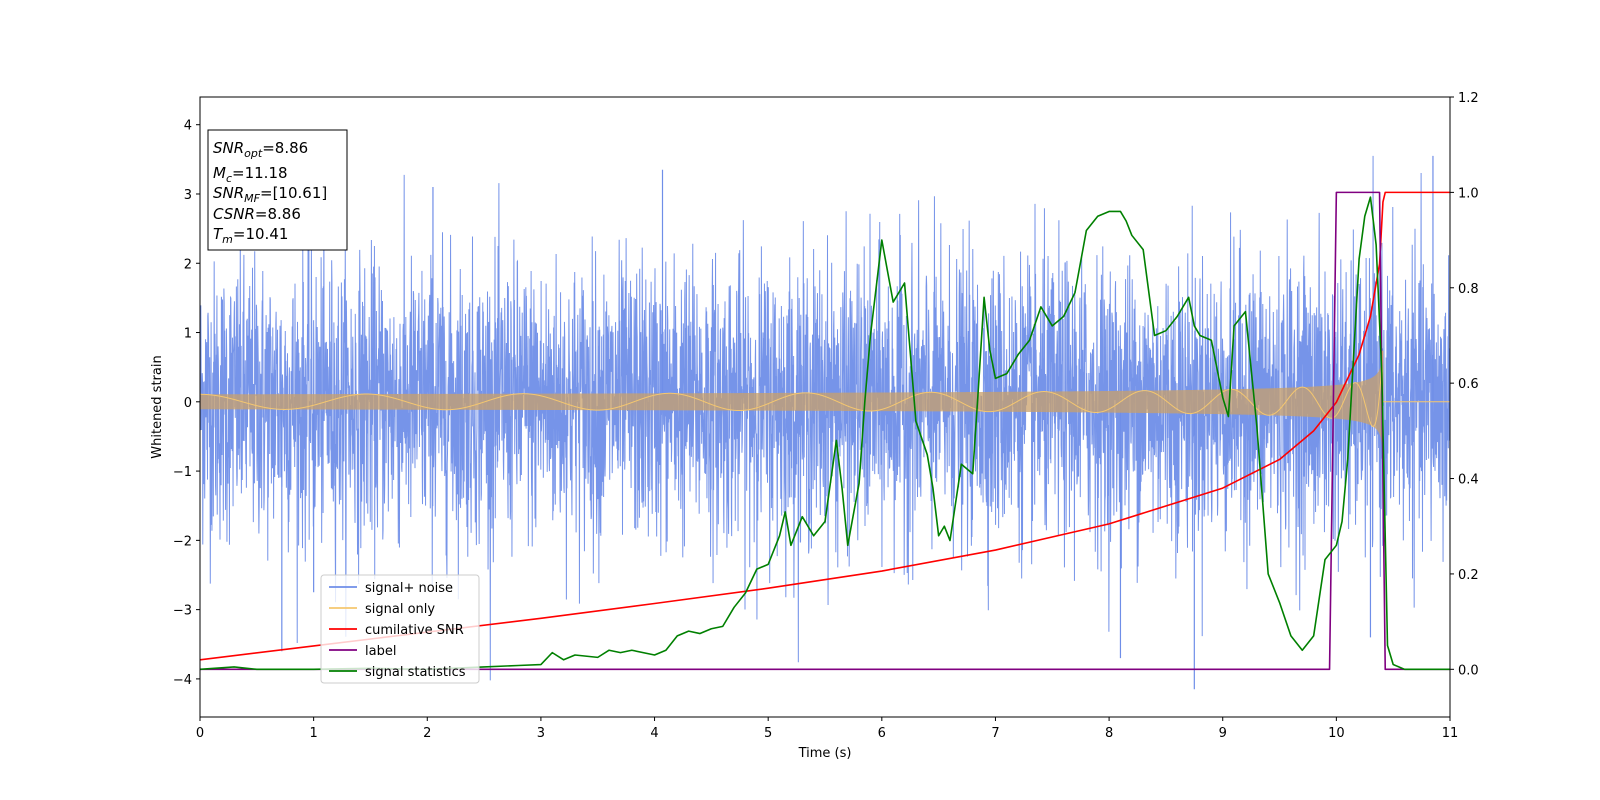 Image resolution: width=1600 pixels, height=800 pixels. I want to click on legend-entry: signal only, so click(400, 609).